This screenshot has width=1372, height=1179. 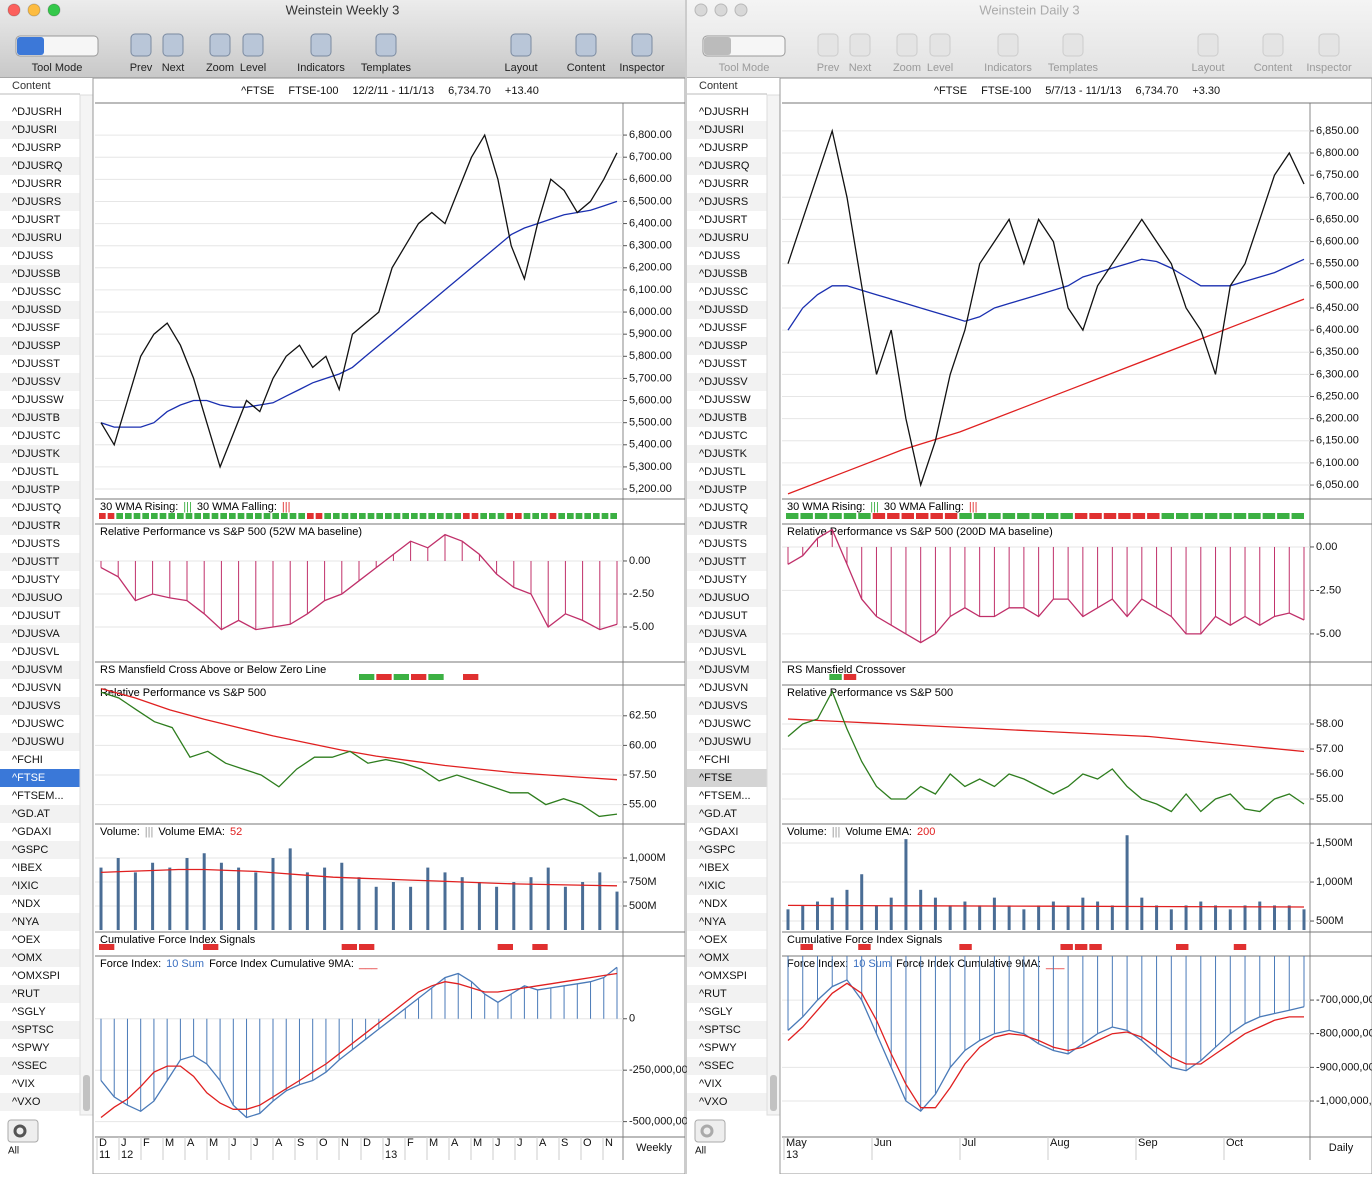 I want to click on sidebar-item: ^DJUSSP, so click(x=723, y=346).